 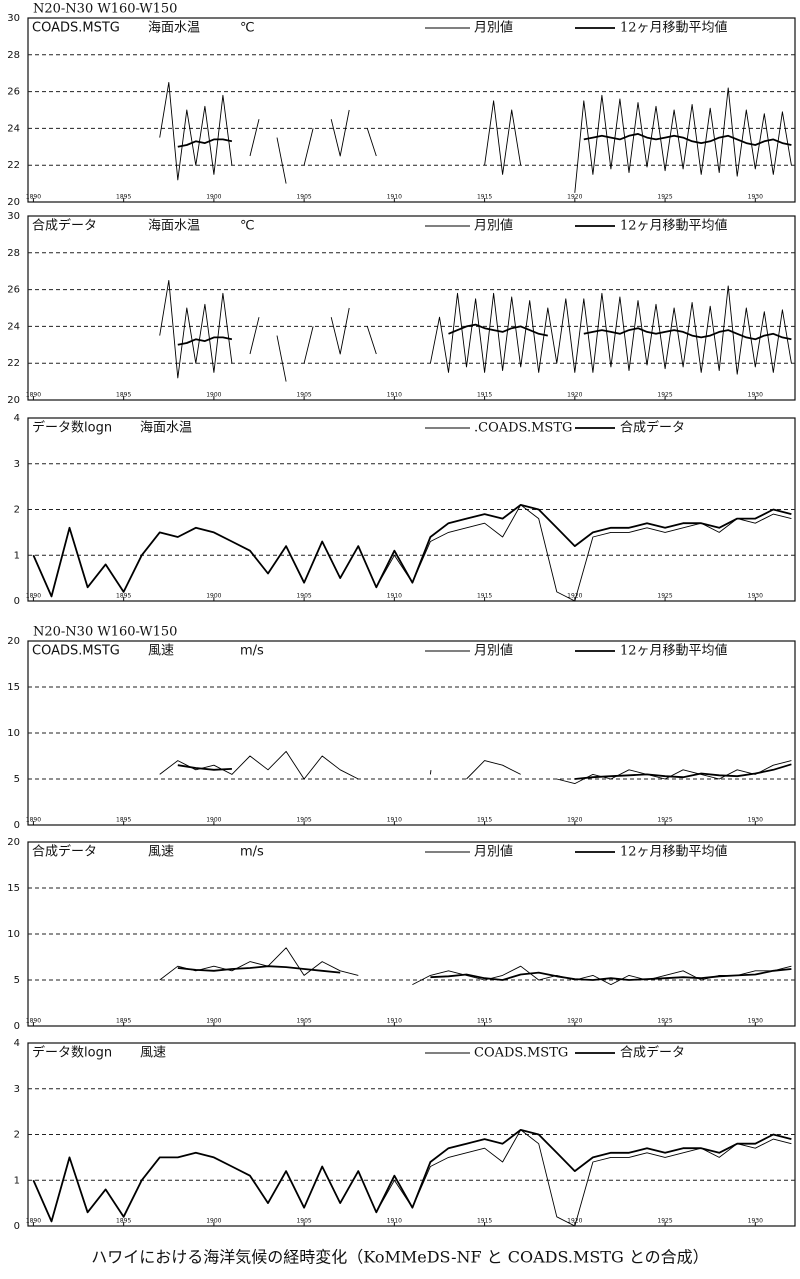 What do you see at coordinates (252, 852) in the screenshot?
I see `panel-unit: m/s` at bounding box center [252, 852].